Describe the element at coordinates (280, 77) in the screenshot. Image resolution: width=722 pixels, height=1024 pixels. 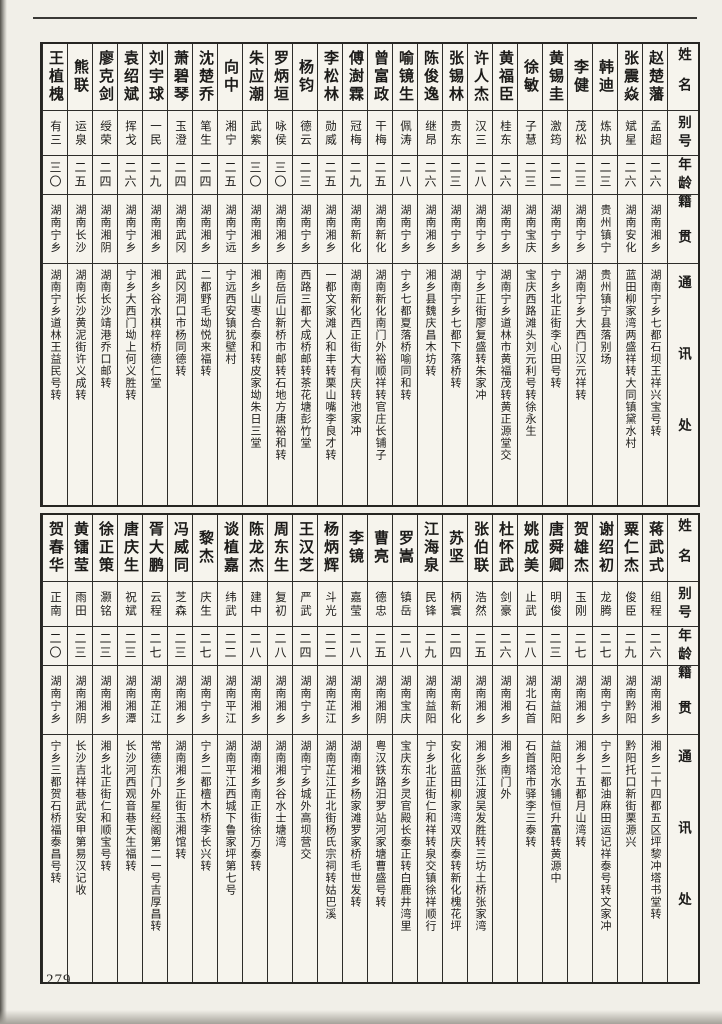
I see `entry-name: 罗炳垣` at that location.